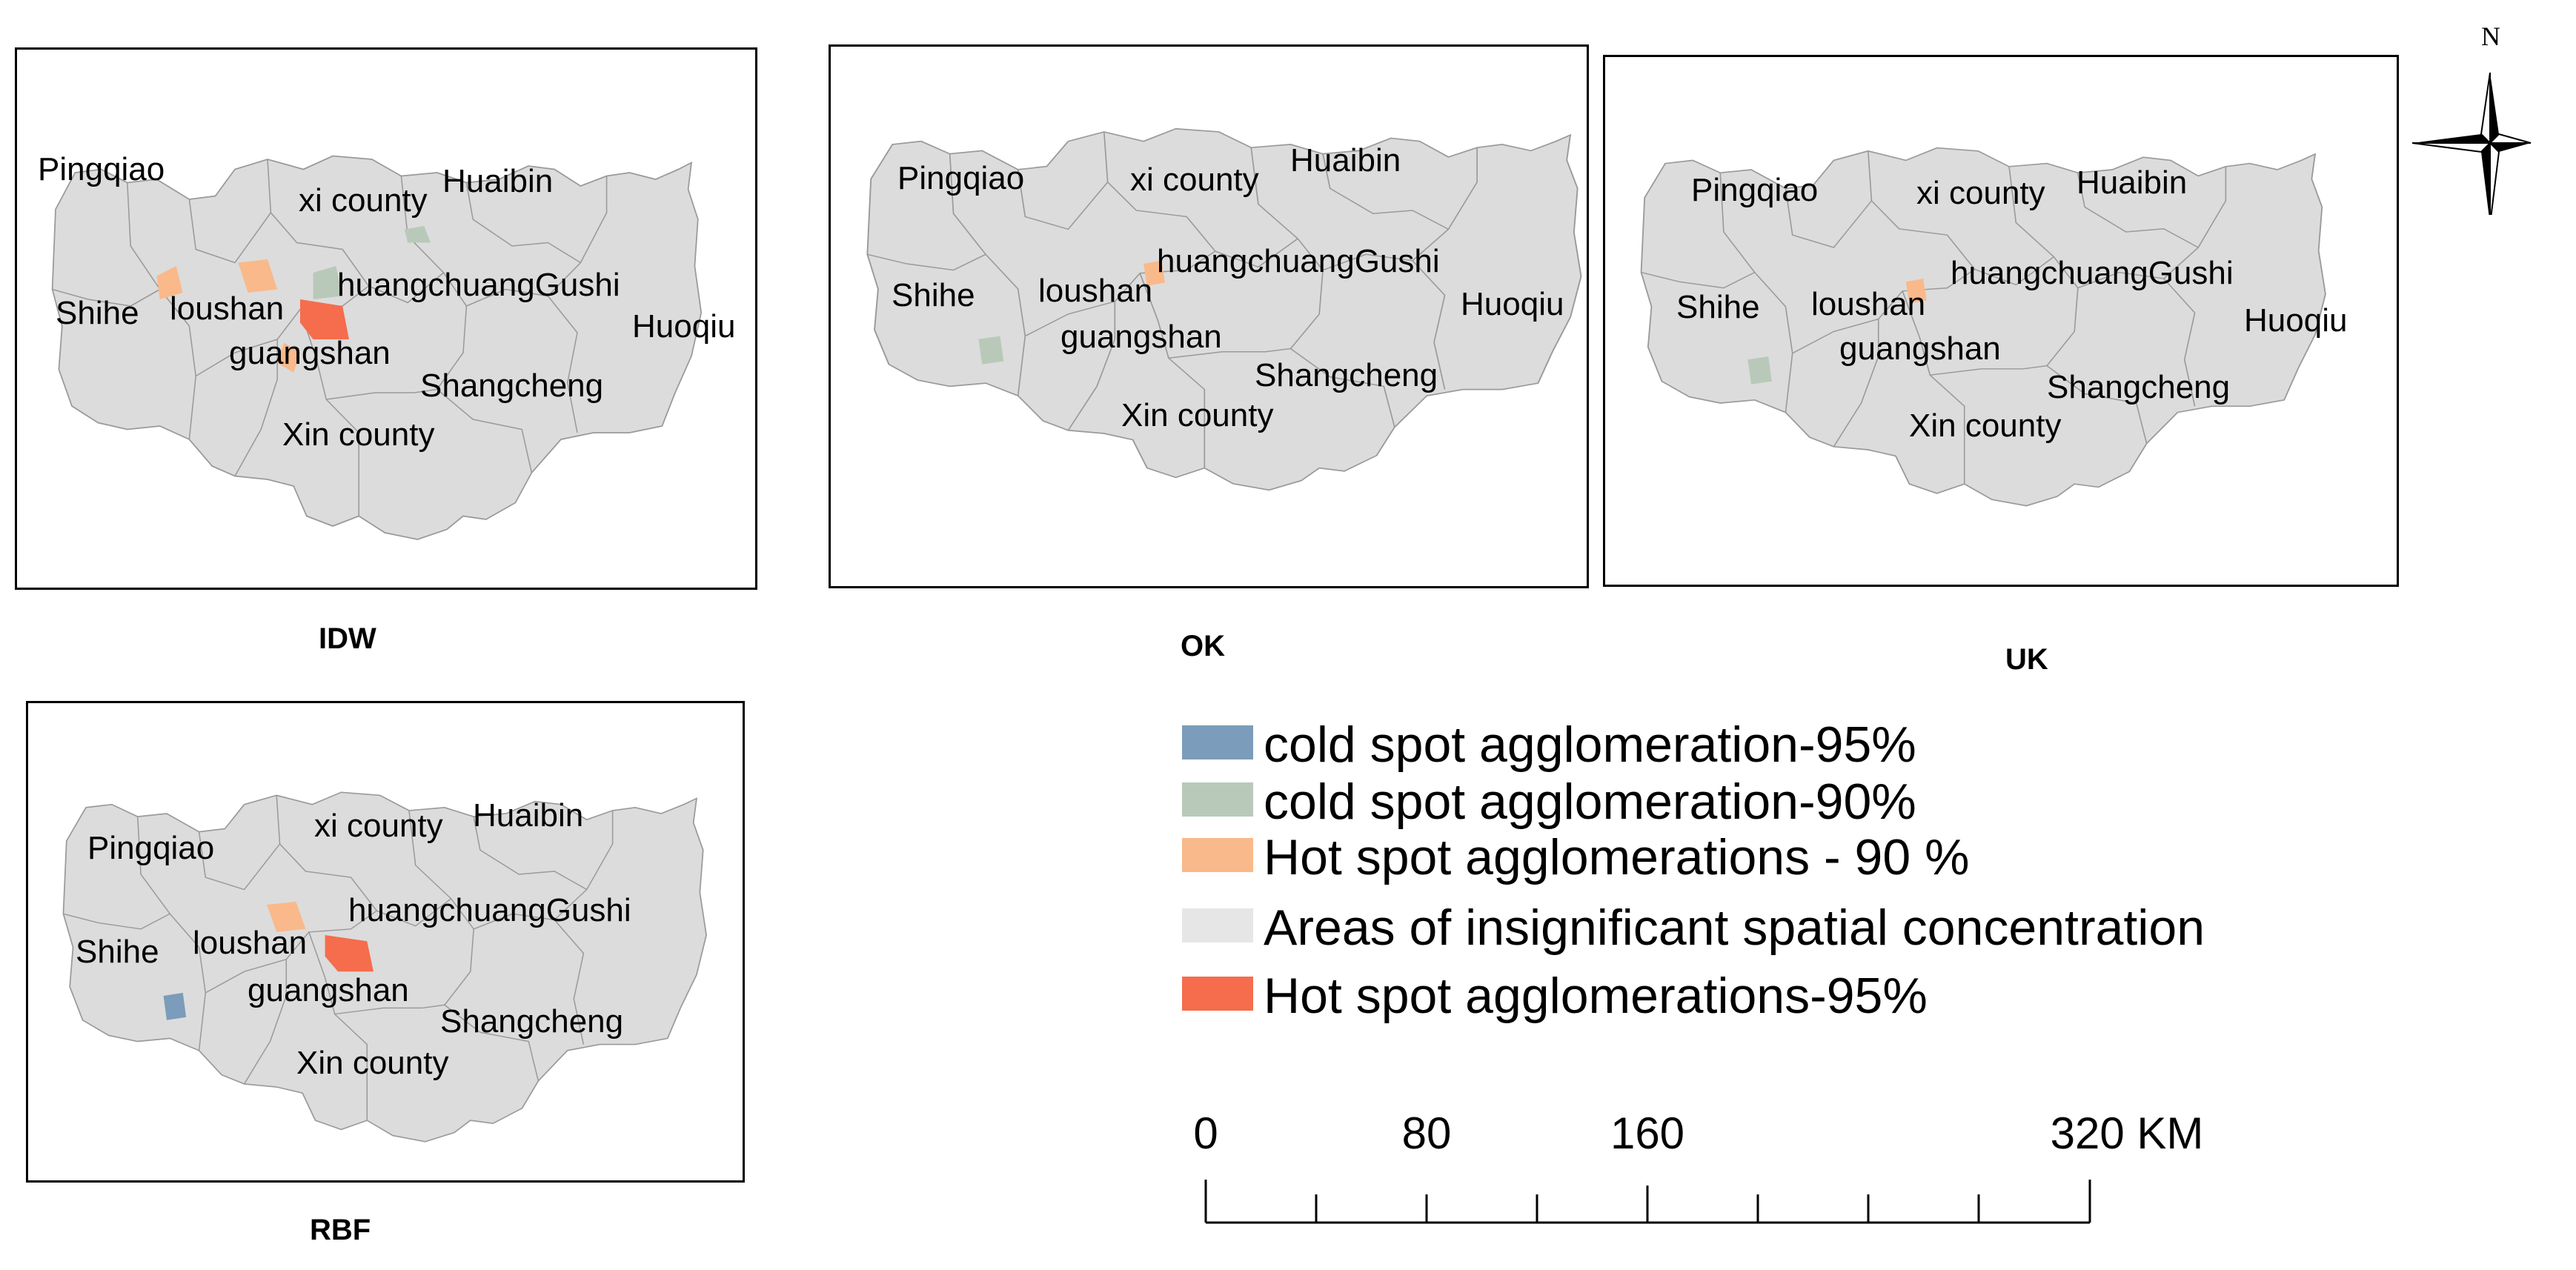 The height and width of the screenshot is (1270, 2576). I want to click on hotspot-cold95-guangshan, so click(175, 1006).